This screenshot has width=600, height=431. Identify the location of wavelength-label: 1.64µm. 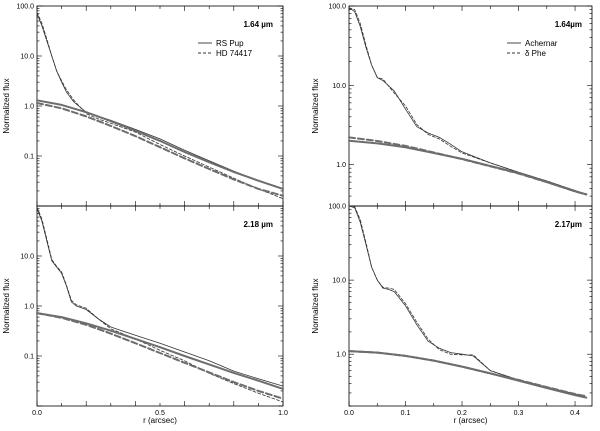
(568, 24).